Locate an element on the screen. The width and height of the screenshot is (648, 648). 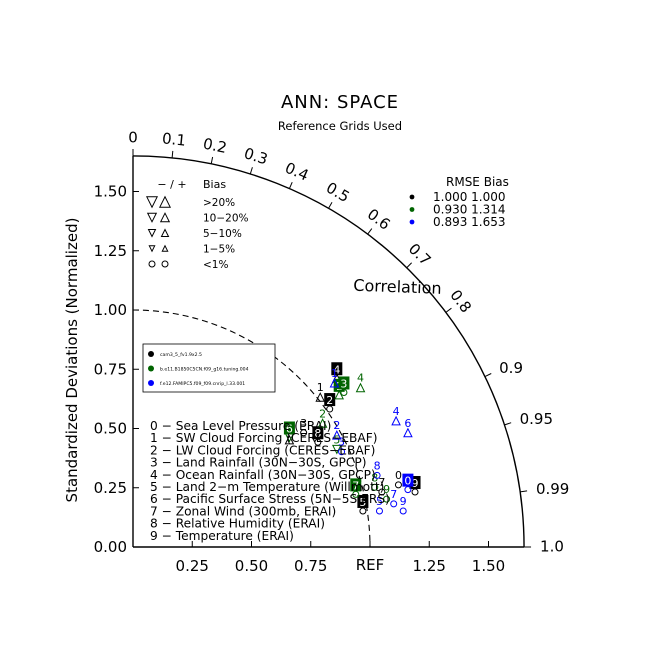
bias-legend-label: 10−20% is located at coordinates (226, 219).